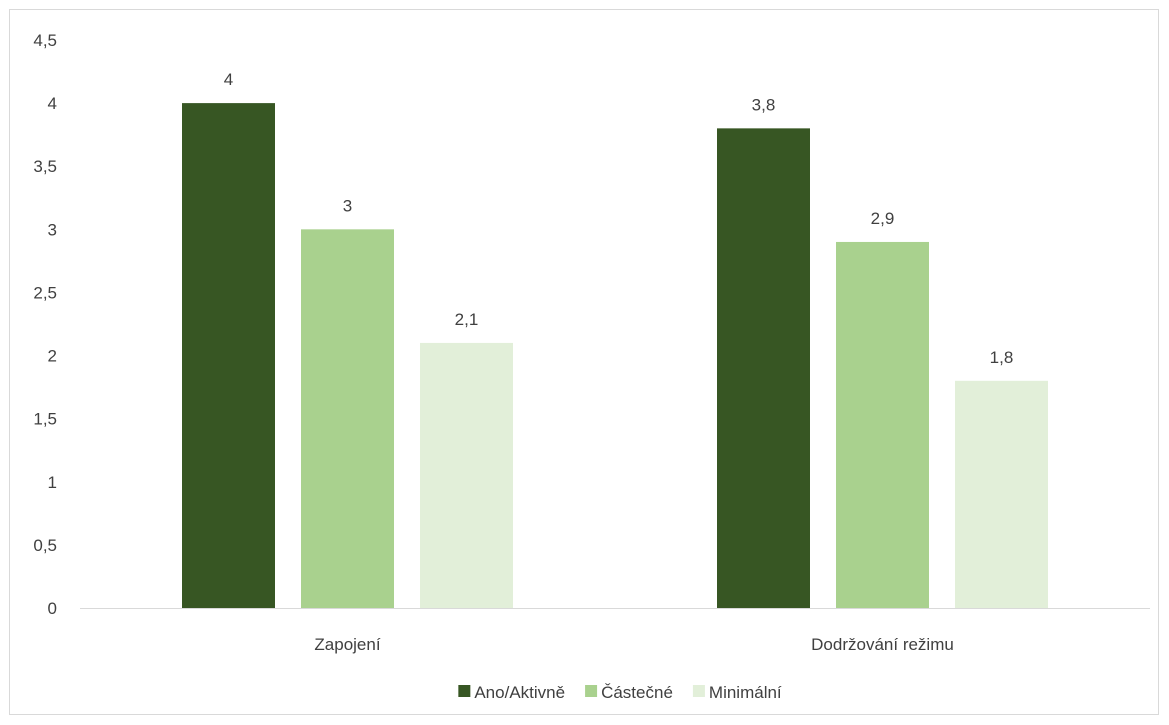 The height and width of the screenshot is (725, 1169). Describe the element at coordinates (519, 692) in the screenshot. I see `legend-label: Ano/Aktivně` at that location.